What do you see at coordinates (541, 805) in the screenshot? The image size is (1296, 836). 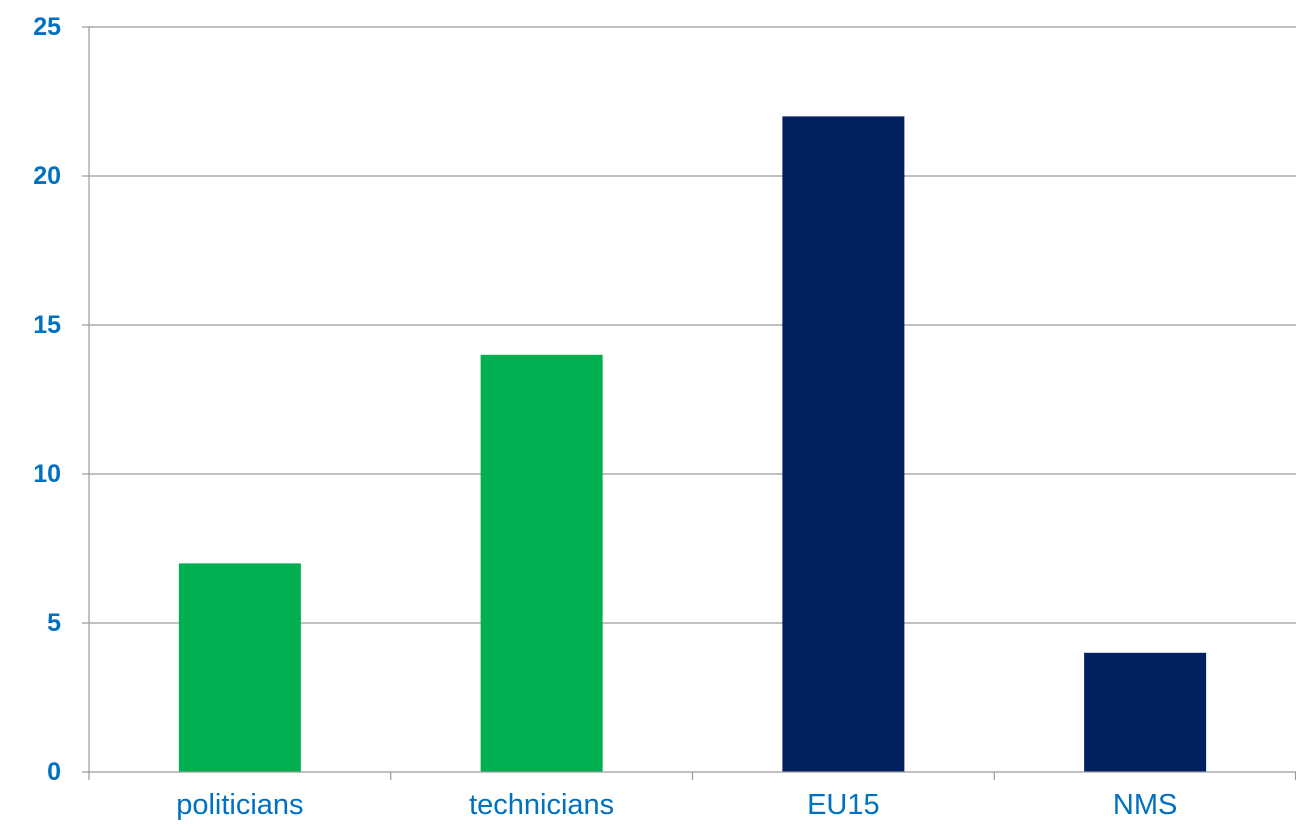 I see `x-tick-label: technicians` at bounding box center [541, 805].